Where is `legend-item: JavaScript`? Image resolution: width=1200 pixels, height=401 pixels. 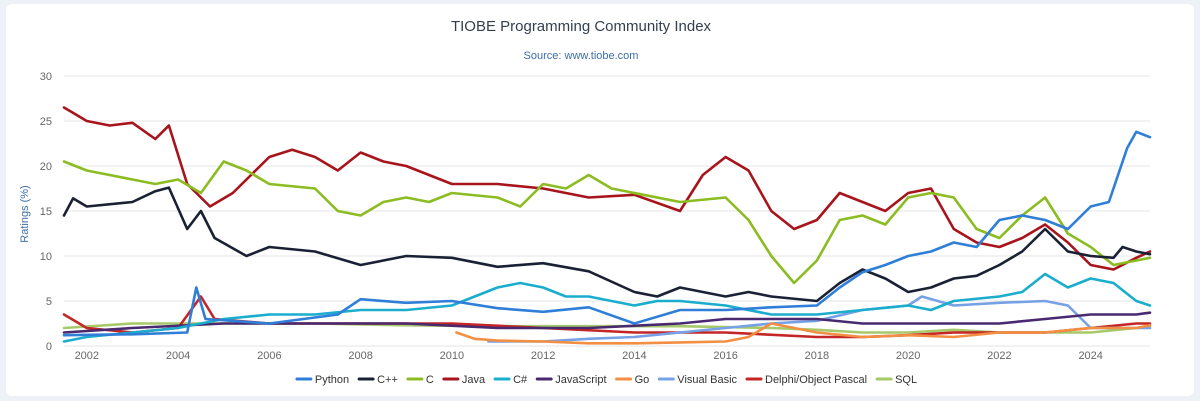 legend-item: JavaScript is located at coordinates (571, 380).